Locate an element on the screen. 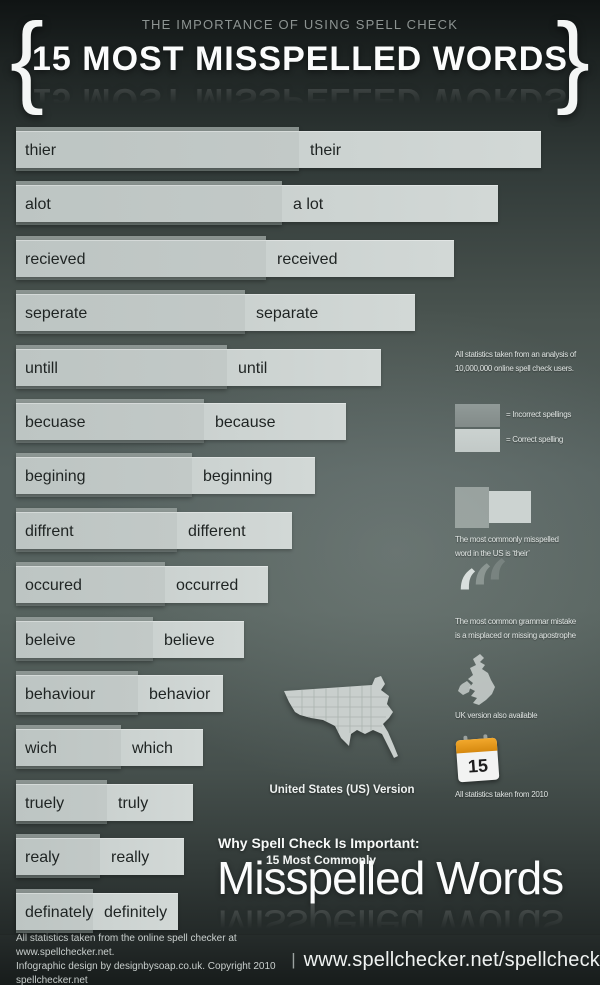 The width and height of the screenshot is (600, 985). correct-word-label: behavior is located at coordinates (180, 694).